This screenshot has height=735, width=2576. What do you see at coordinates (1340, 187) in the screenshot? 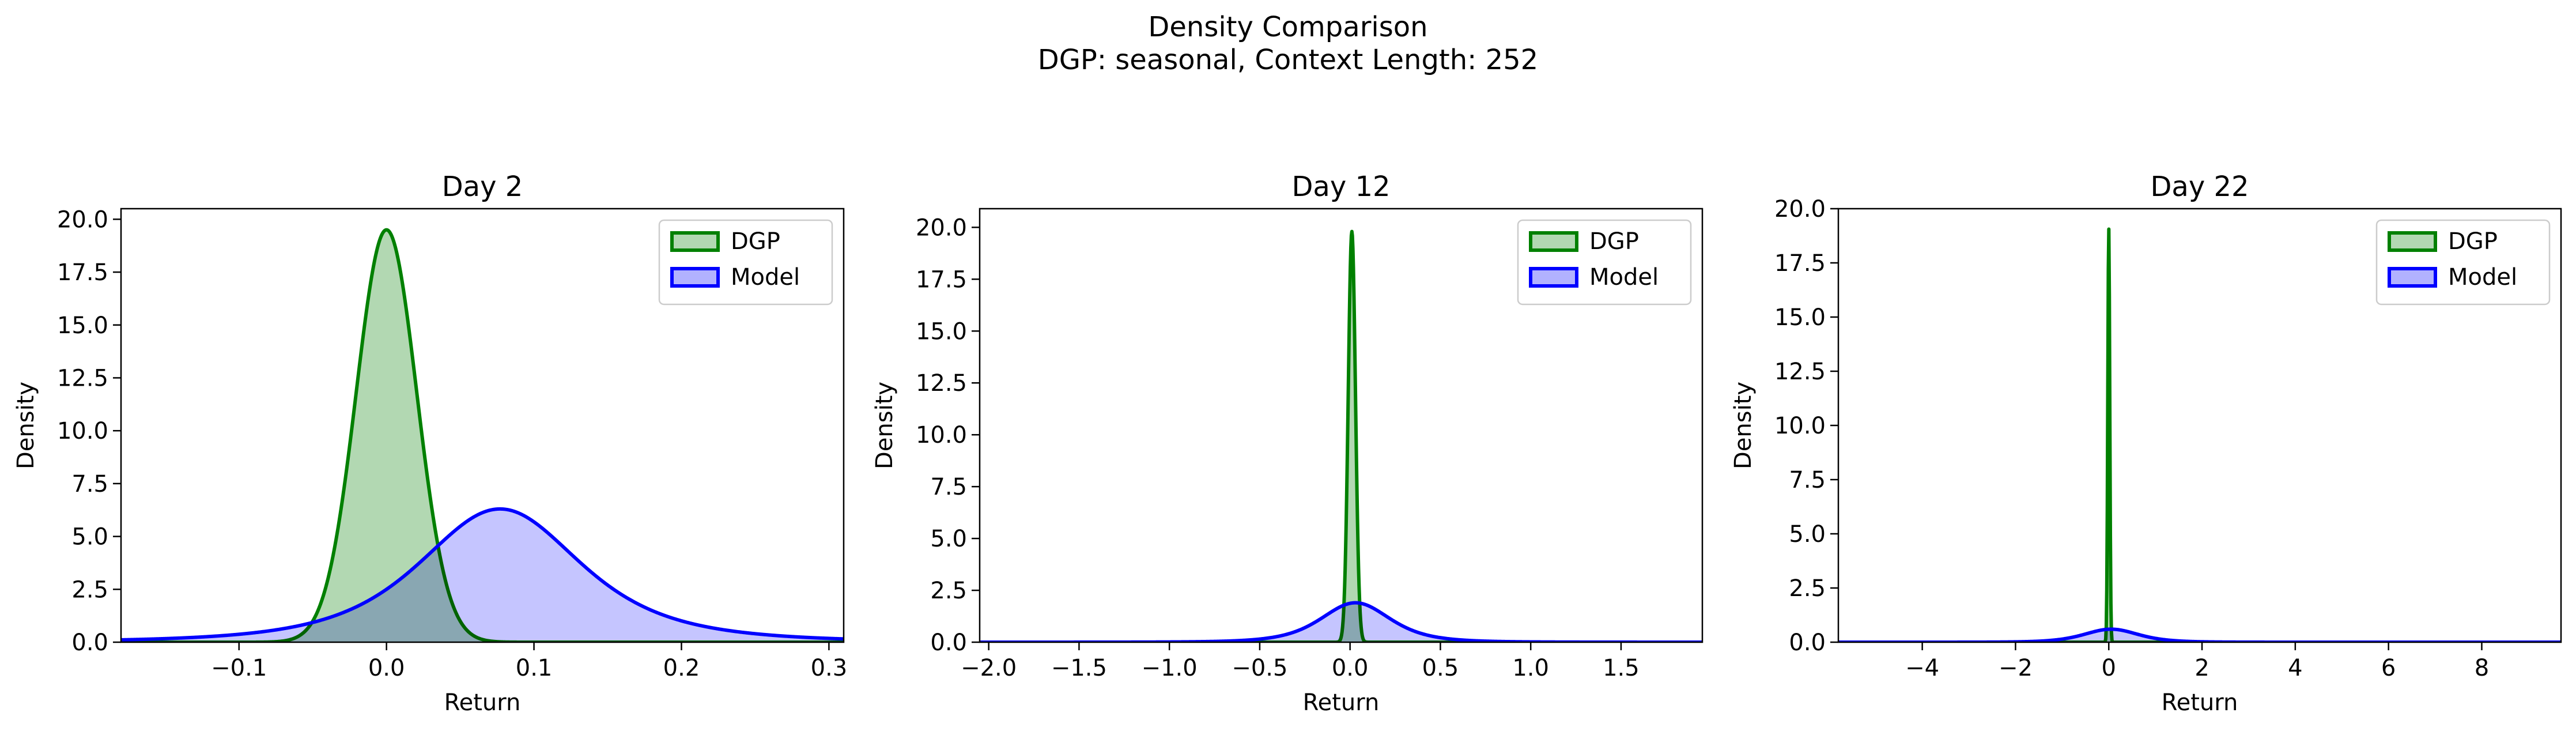
I see `subplot-title: Day 12` at bounding box center [1340, 187].